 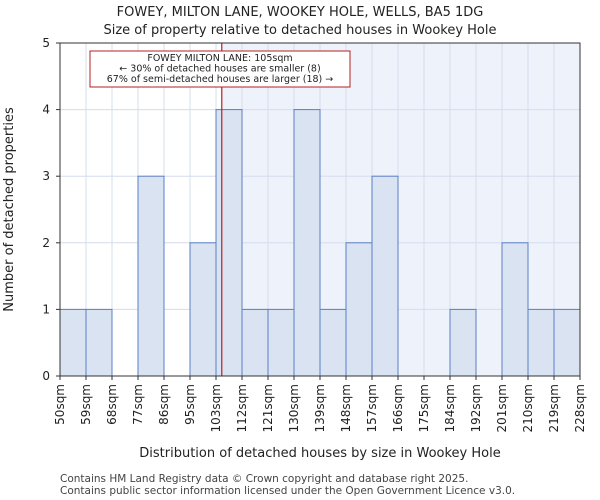 I want to click on bar-139sqm, so click(x=333, y=342).